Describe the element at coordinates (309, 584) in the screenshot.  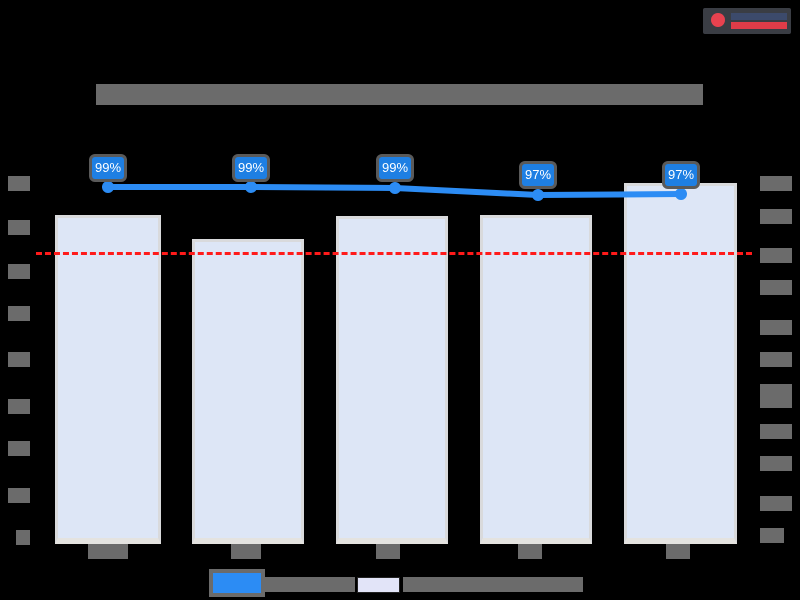
I see `legend-label-line: [redacted]` at that location.